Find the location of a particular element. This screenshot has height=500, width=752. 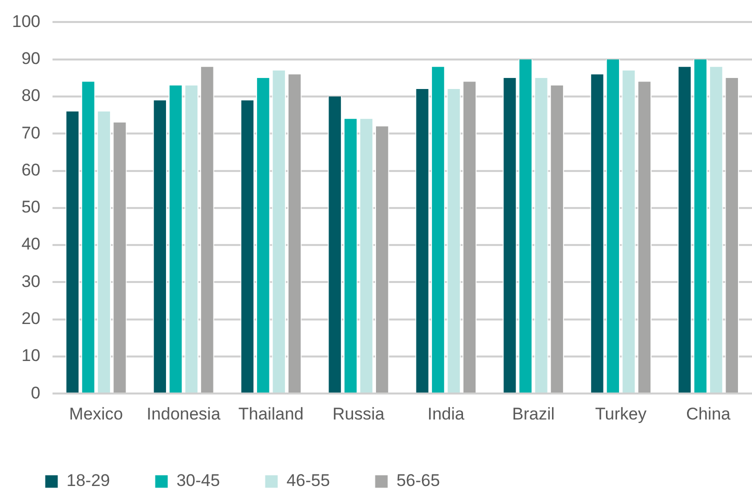

y-tick-label: 100 is located at coordinates (26, 21).